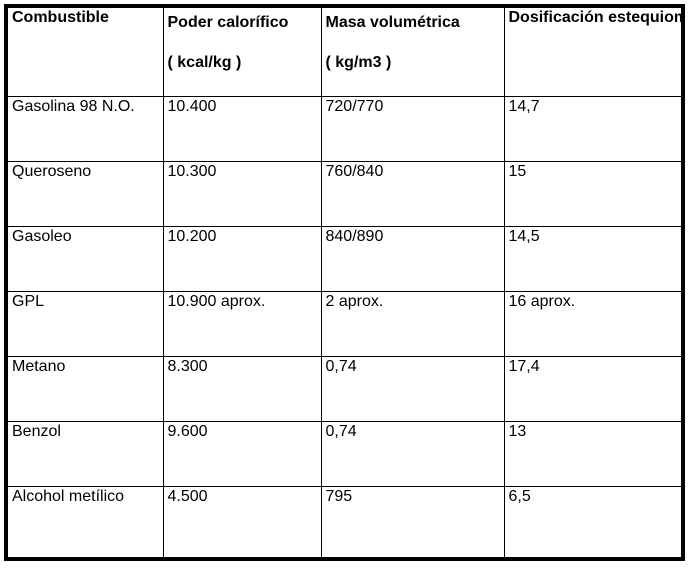 This screenshot has width=689, height=569. What do you see at coordinates (593, 323) in the screenshot?
I see `cell-dosificacion: 16 aprox.` at bounding box center [593, 323].